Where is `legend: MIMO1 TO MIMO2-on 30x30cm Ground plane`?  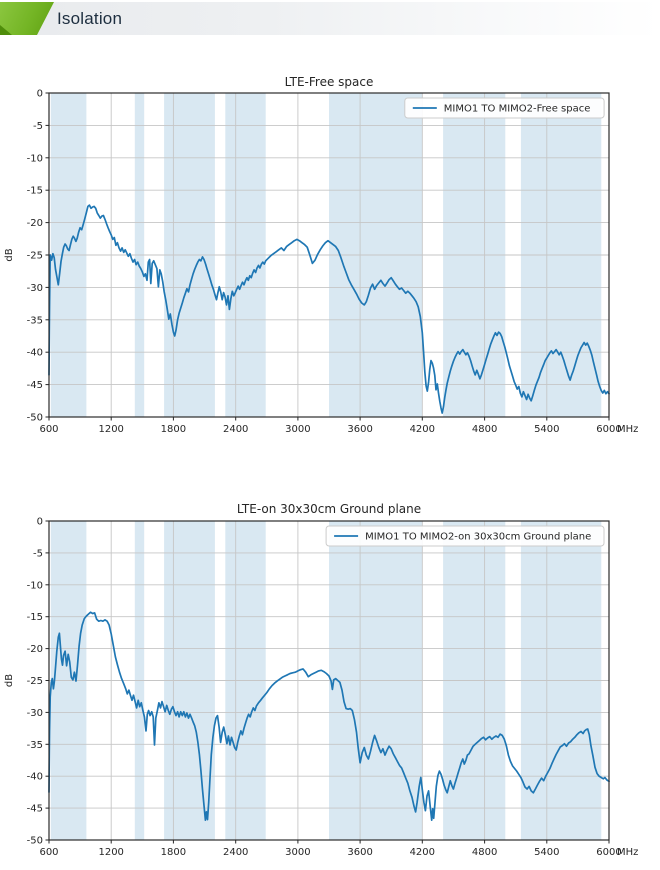
legend: MIMO1 TO MIMO2-on 30x30cm Ground plane is located at coordinates (465, 536).